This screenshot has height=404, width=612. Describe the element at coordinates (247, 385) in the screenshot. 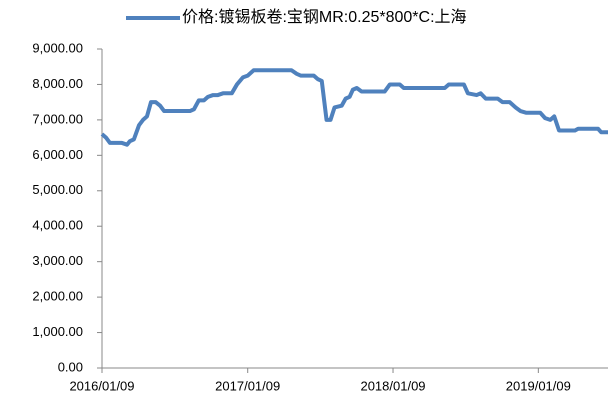

I see `x-tick-label: 2017/01/09` at that location.